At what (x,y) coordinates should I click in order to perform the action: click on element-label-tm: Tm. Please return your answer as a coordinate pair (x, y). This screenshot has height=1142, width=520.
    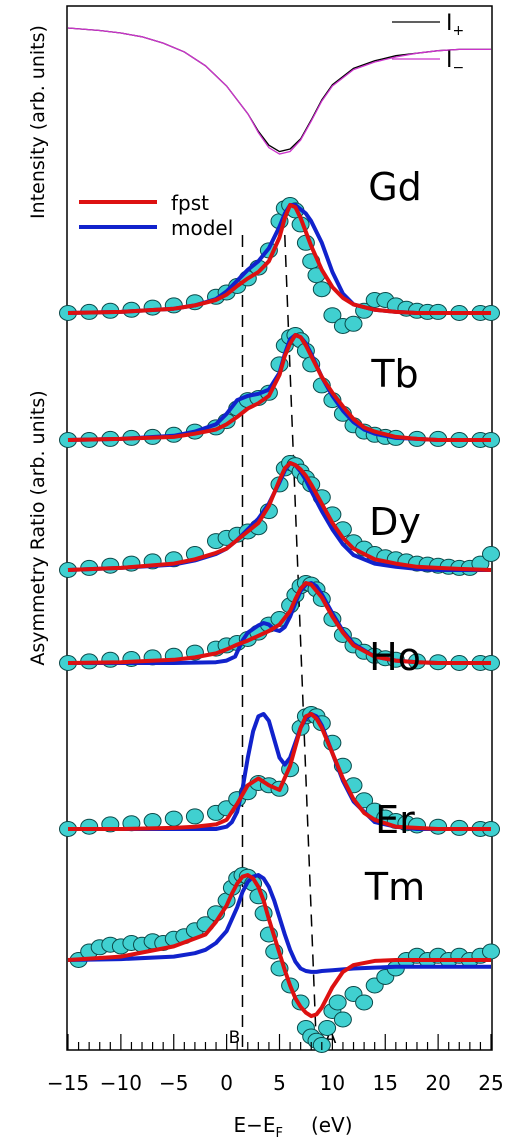
    Looking at the image, I should click on (394, 887).